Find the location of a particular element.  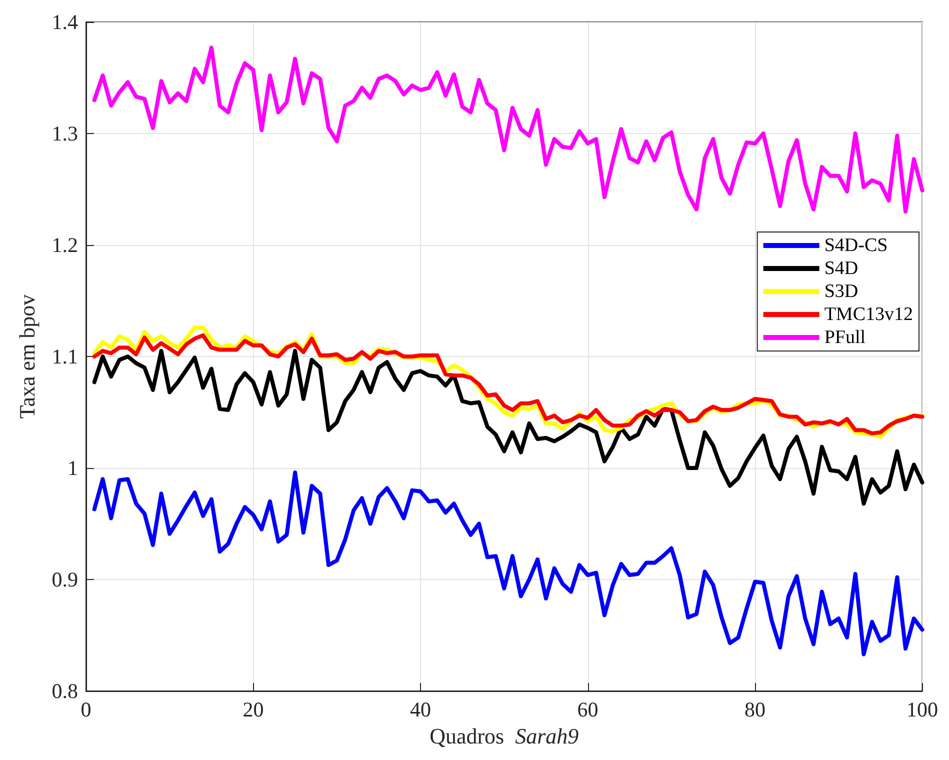

x-tick-label: 80 is located at coordinates (755, 710).